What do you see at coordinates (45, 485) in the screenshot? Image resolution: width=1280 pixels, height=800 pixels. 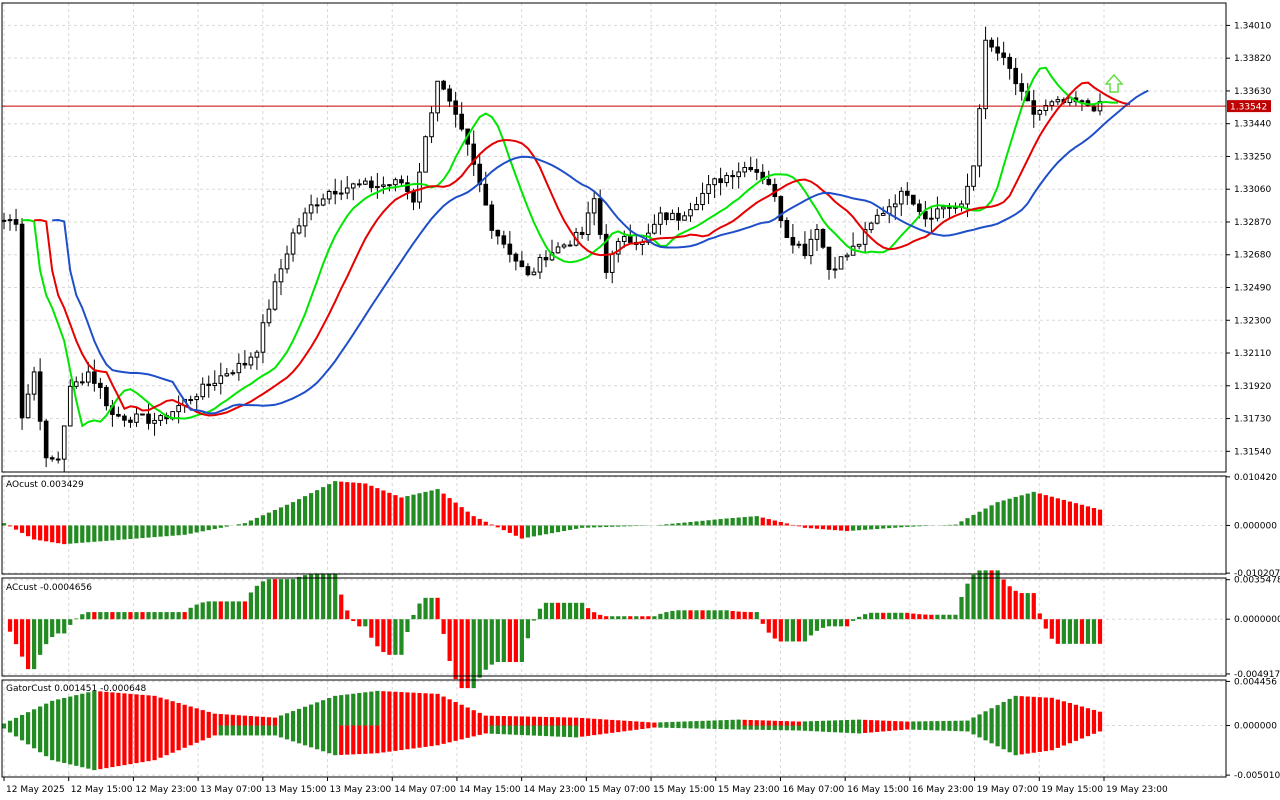 I see `ao-label: AOcust 0.003429` at bounding box center [45, 485].